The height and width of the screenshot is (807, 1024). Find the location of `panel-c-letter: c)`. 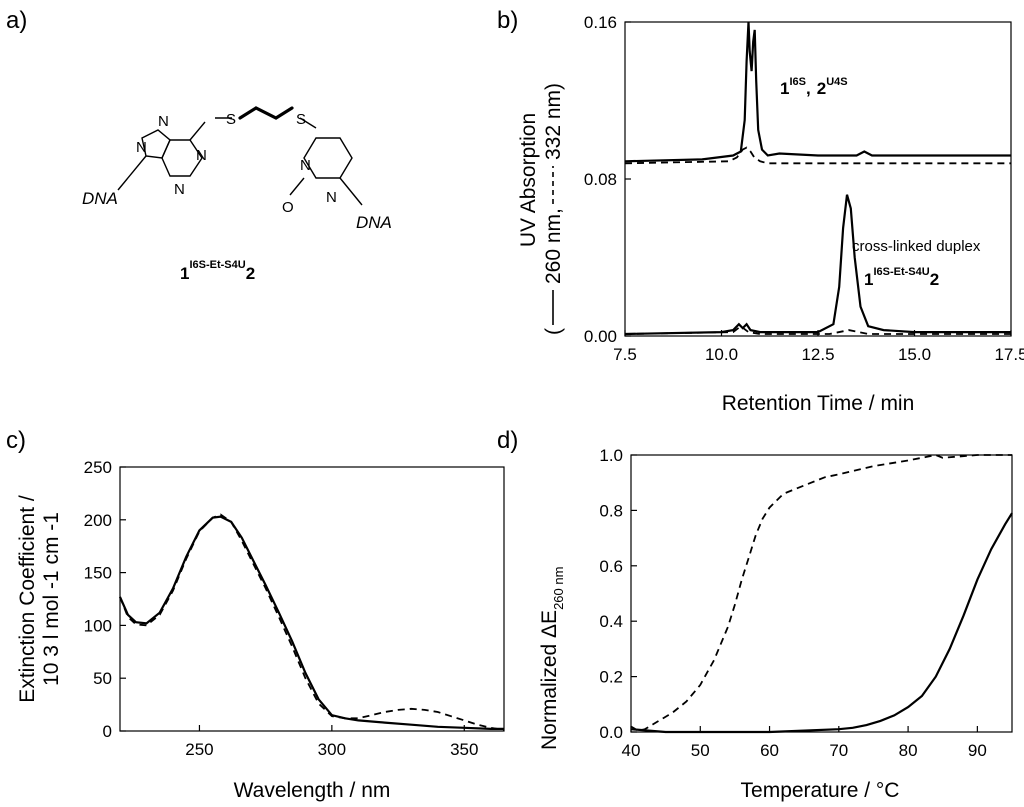

panel-c-letter: c) is located at coordinates (16, 440).